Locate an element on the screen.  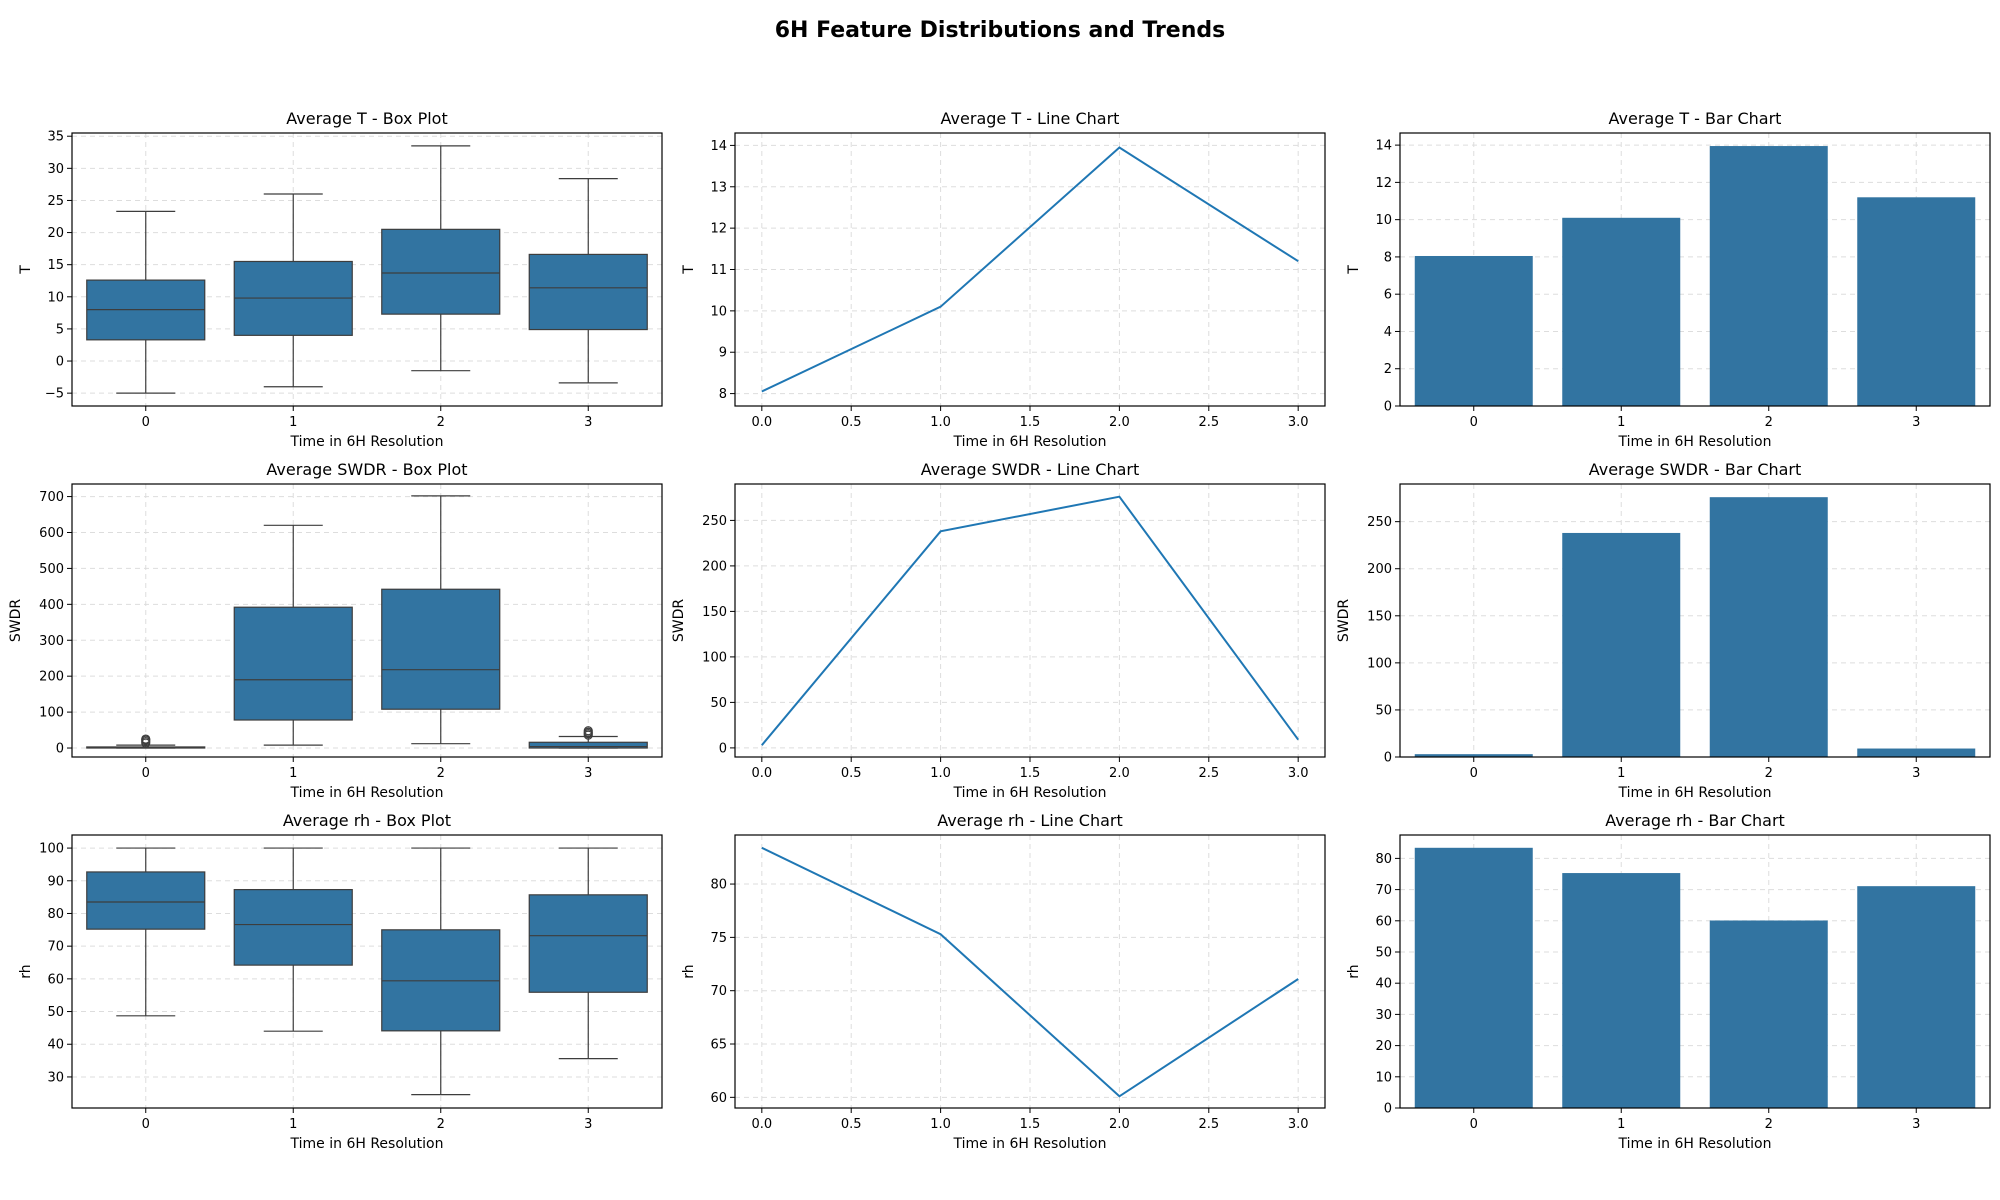
chart-title: Average T - Bar Chart is located at coordinates (1695, 118).